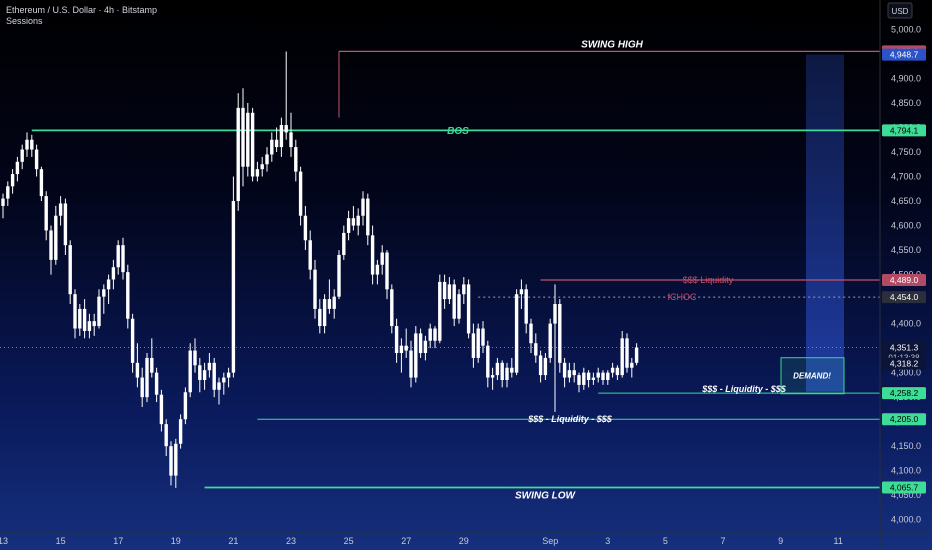 The height and width of the screenshot is (550, 932). What do you see at coordinates (708, 280) in the screenshot?
I see `liquidity-label: $$$ Liquidity` at bounding box center [708, 280].